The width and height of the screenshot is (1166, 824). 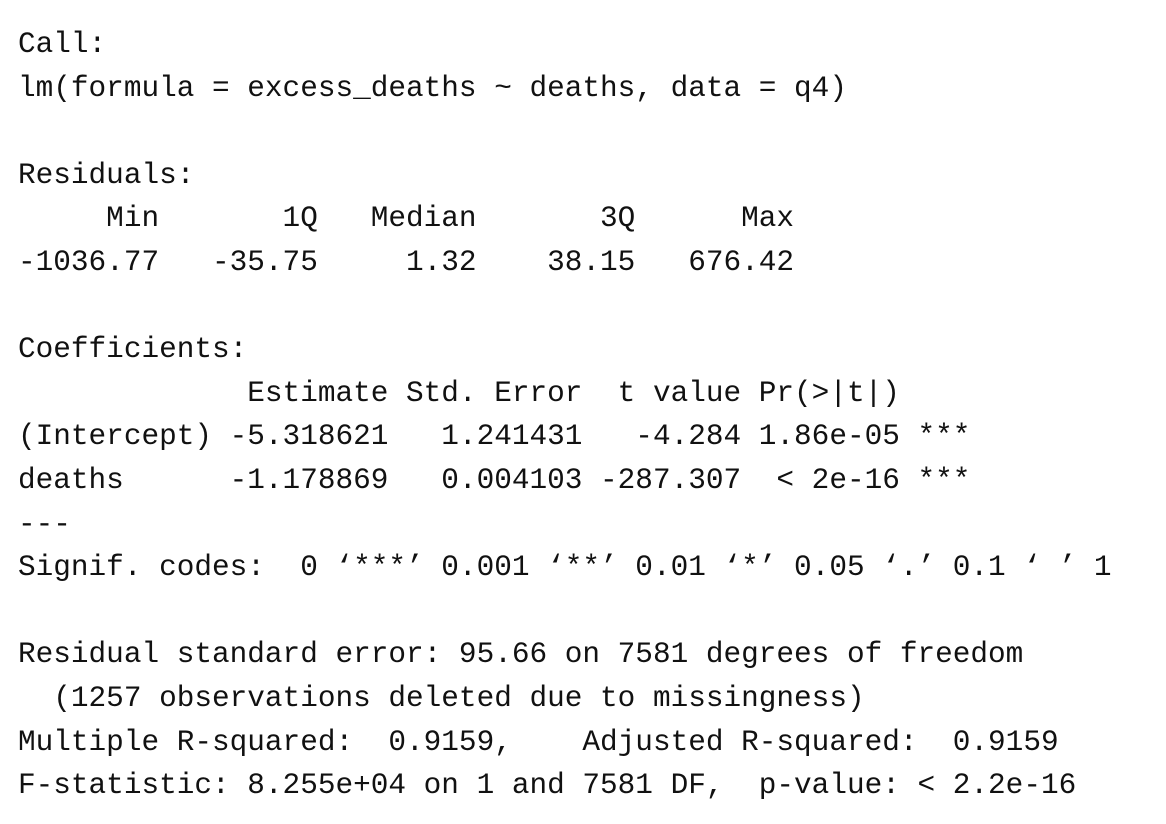 What do you see at coordinates (106, 175) in the screenshot?
I see `line: Residuals:` at bounding box center [106, 175].